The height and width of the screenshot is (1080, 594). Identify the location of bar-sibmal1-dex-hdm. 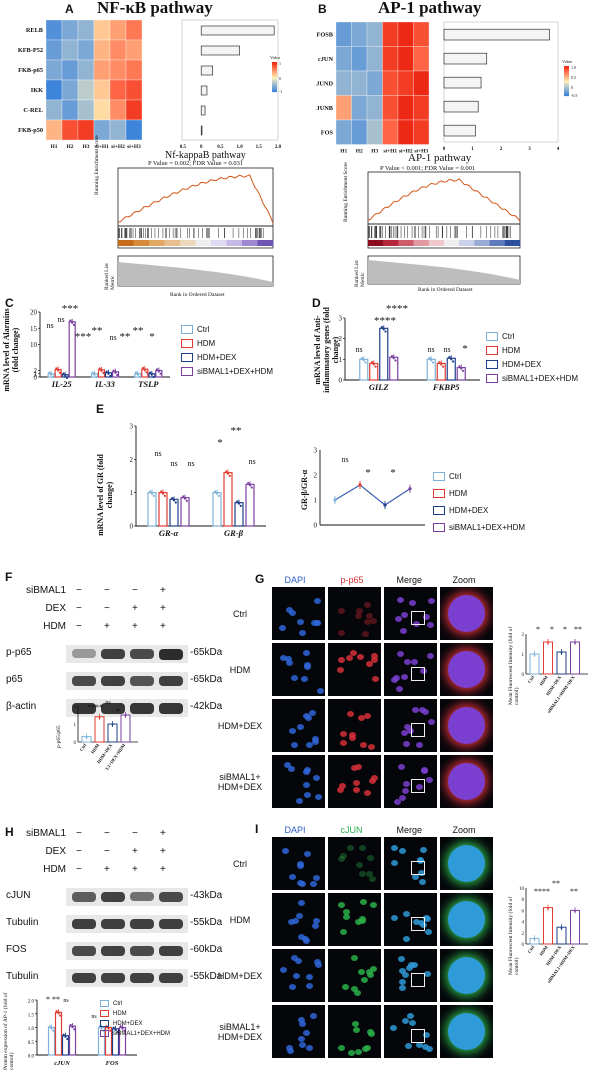
(250, 505).